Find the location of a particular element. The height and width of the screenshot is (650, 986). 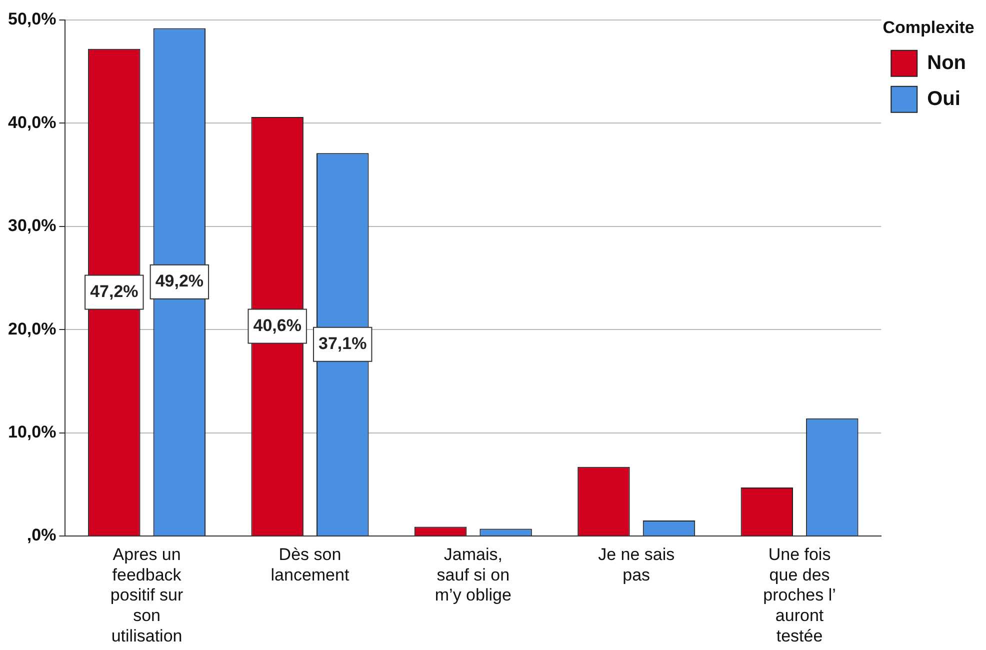

y-tick-label: 10,0% is located at coordinates (32, 432).